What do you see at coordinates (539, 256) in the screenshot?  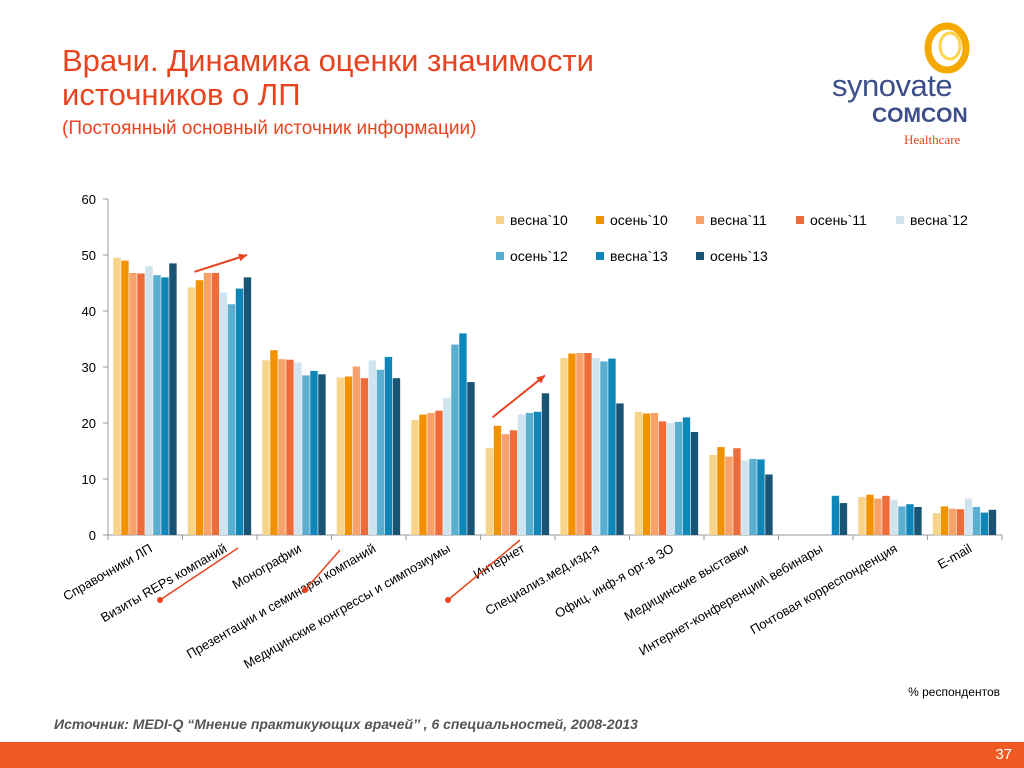 I see `legend-label: осень`12` at bounding box center [539, 256].